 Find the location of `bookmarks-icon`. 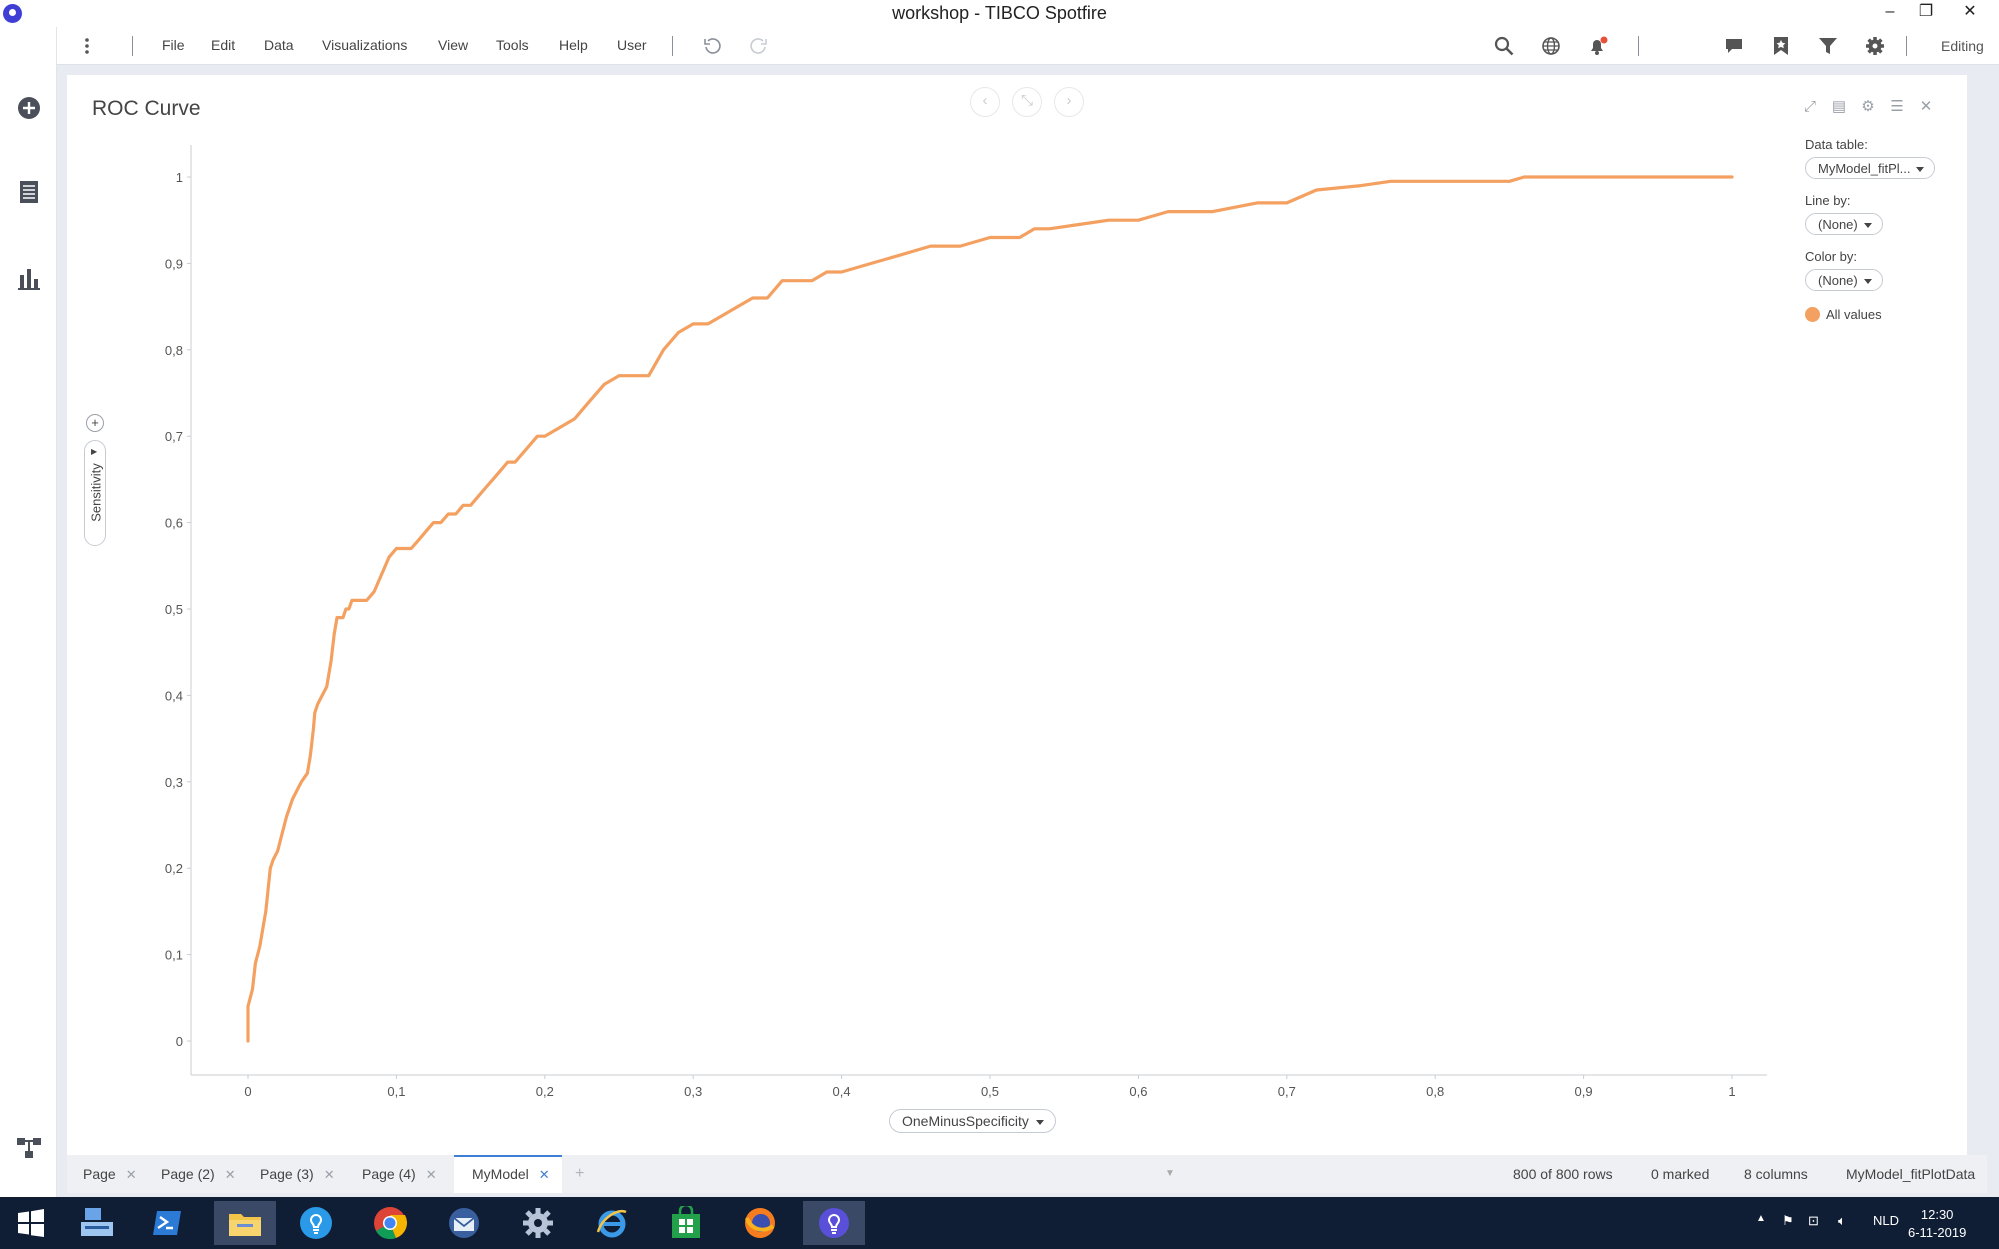

bookmarks-icon is located at coordinates (1781, 46).